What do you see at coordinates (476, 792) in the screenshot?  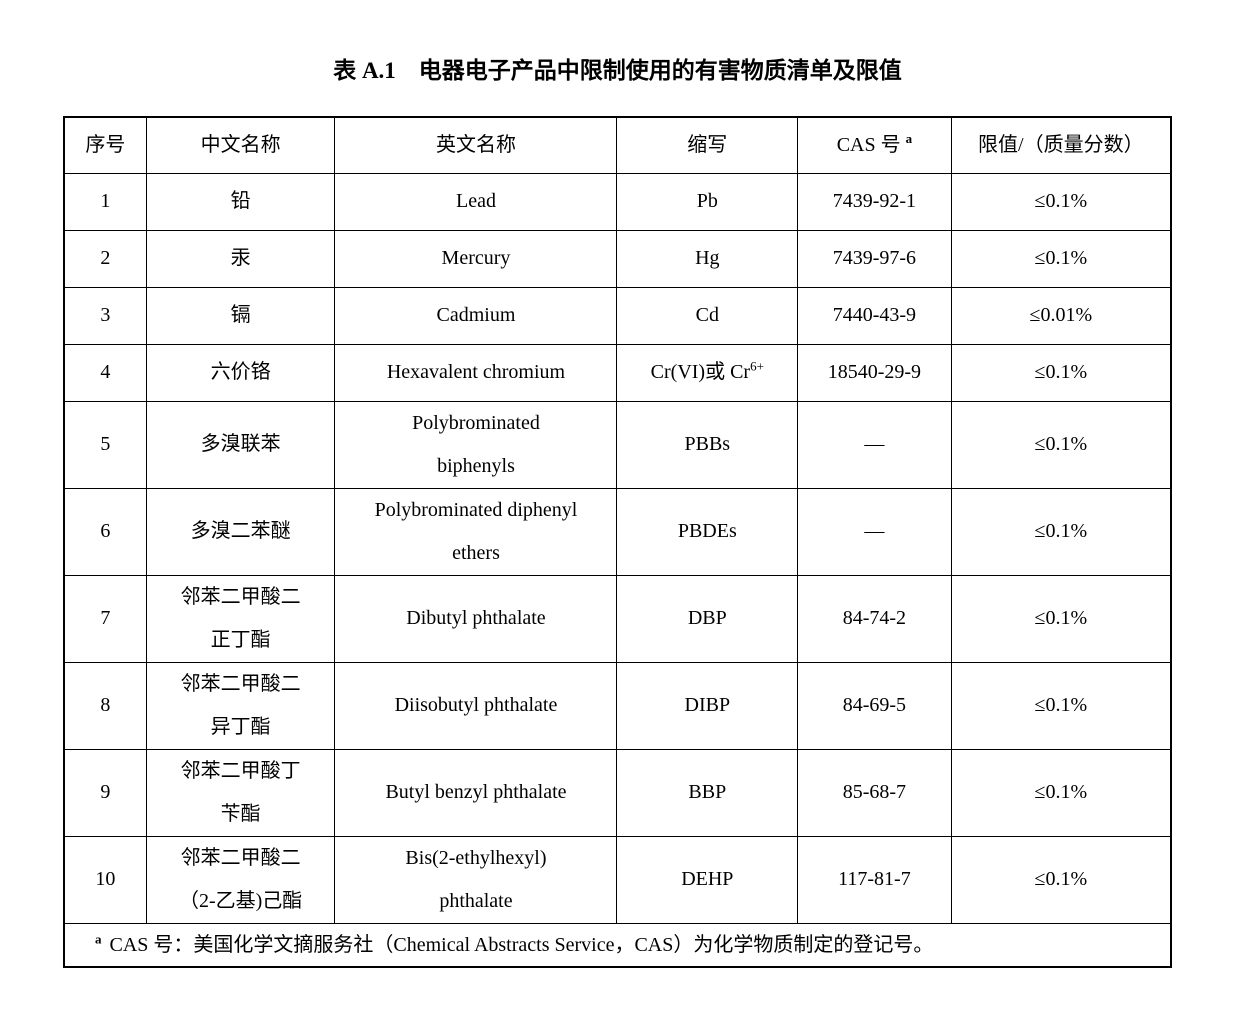 I see `cell-en-name: Butyl benzyl phthalate` at bounding box center [476, 792].